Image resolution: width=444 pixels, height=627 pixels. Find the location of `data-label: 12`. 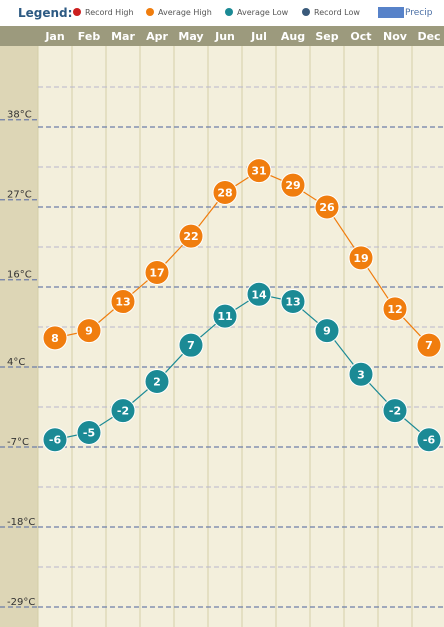

data-label: 12 is located at coordinates (394, 309).